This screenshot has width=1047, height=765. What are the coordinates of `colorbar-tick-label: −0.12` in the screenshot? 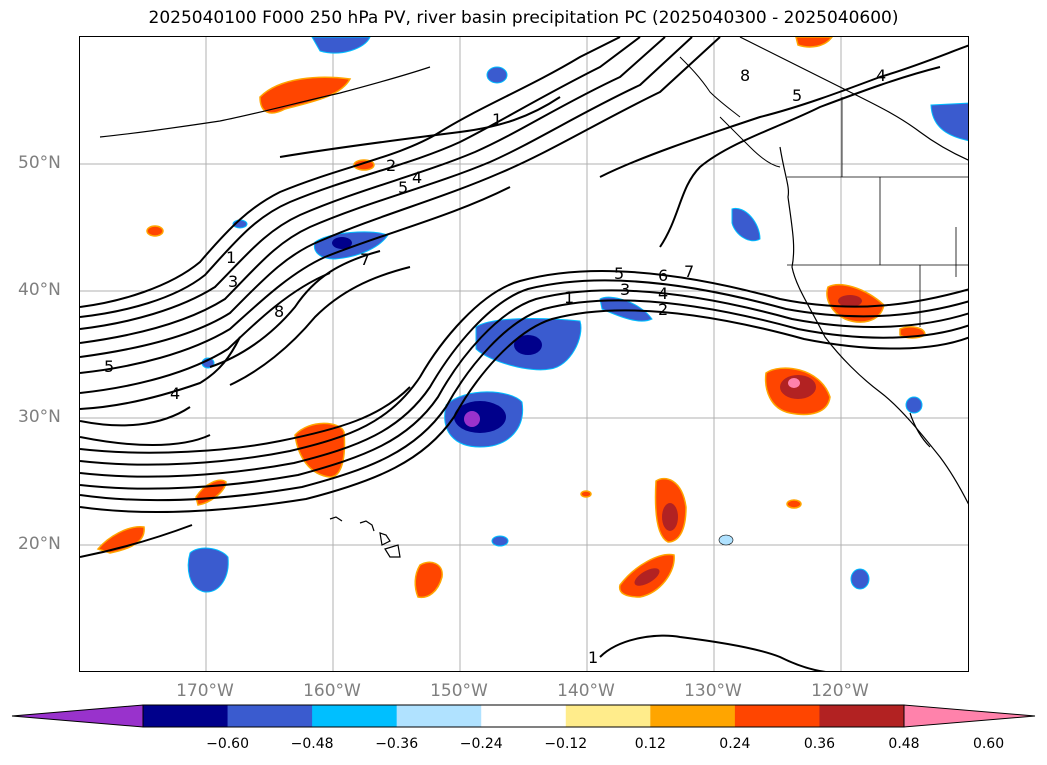 It's located at (566, 744).